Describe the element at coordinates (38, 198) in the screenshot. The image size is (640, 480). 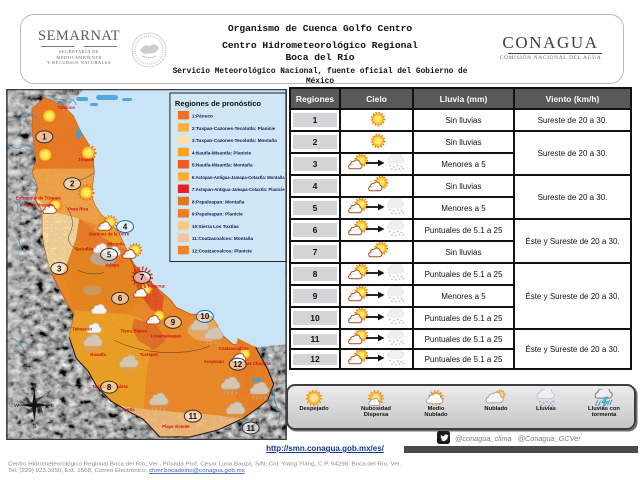
I see `svg-text: Entronque de Túxpam` at that location.